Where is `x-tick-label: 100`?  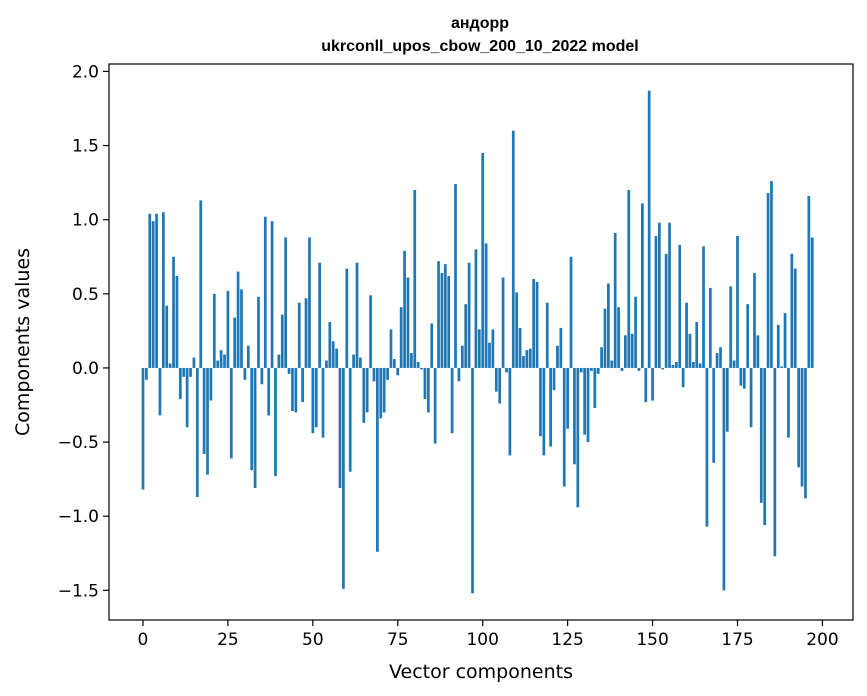
x-tick-label: 100 is located at coordinates (482, 640).